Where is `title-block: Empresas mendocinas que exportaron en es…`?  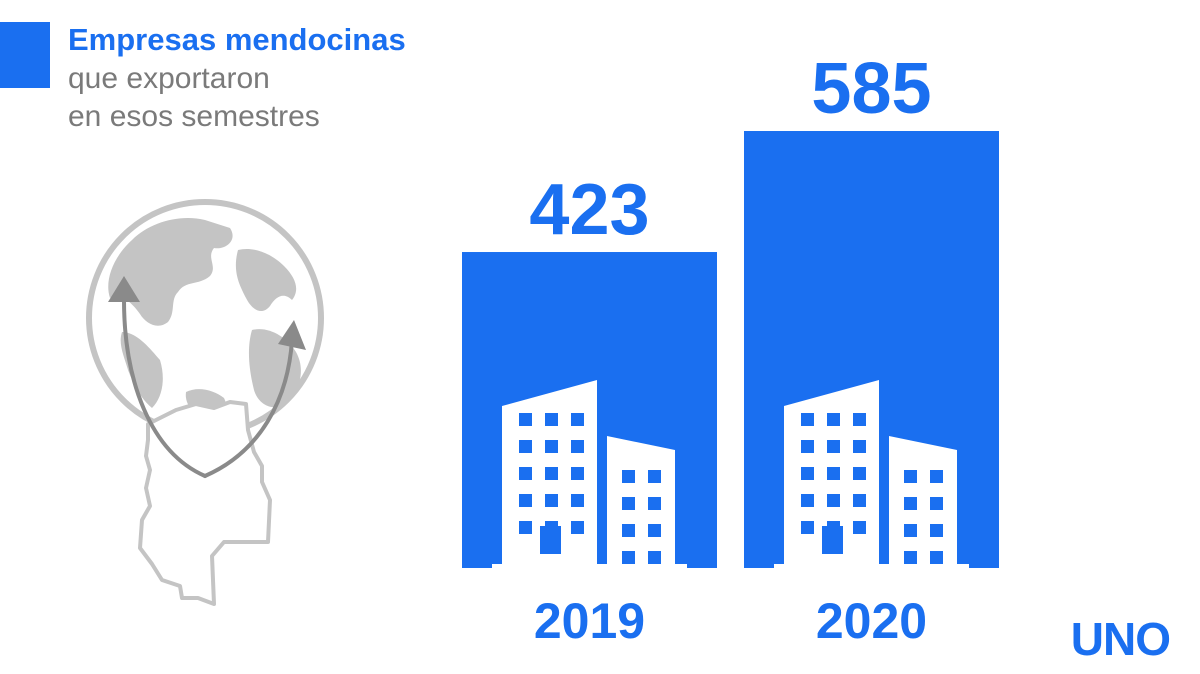 title-block: Empresas mendocinas que exportaron en es… is located at coordinates (237, 78).